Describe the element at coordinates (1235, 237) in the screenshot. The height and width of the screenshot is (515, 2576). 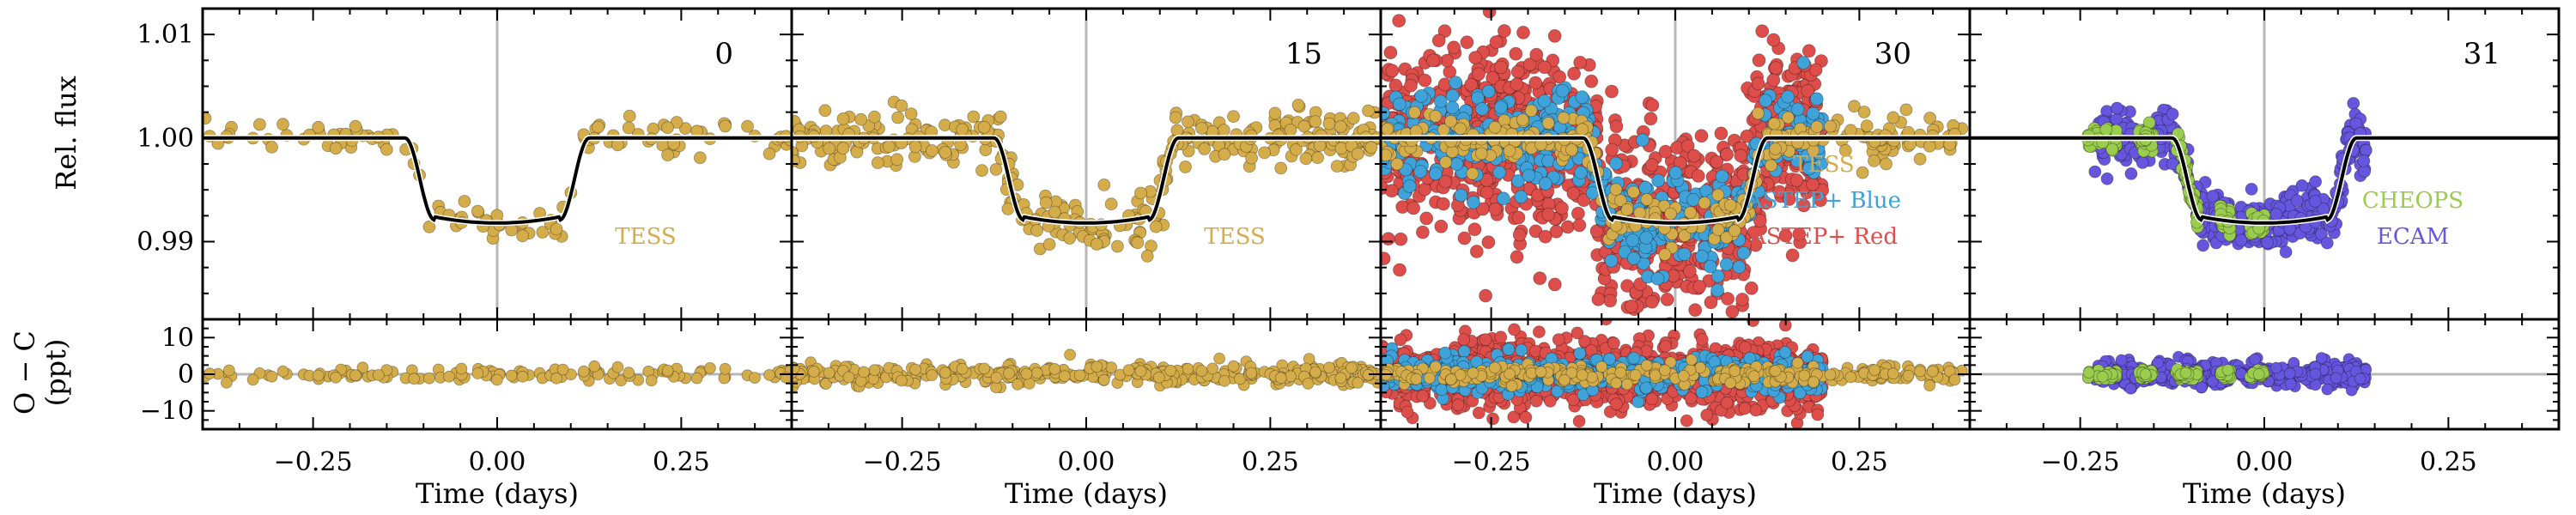
I see `legend-entry-tess: TESS` at that location.